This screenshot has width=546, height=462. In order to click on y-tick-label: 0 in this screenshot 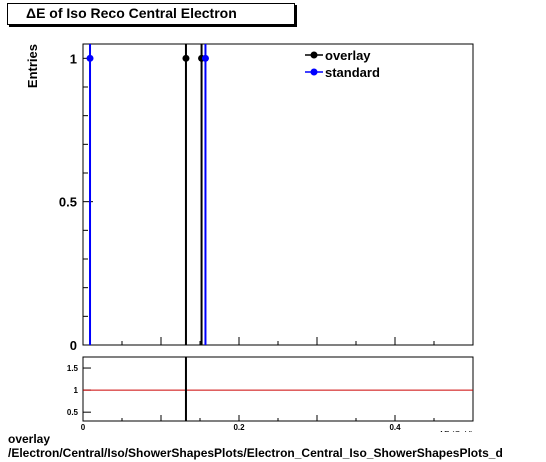, I will do `click(73, 345)`.